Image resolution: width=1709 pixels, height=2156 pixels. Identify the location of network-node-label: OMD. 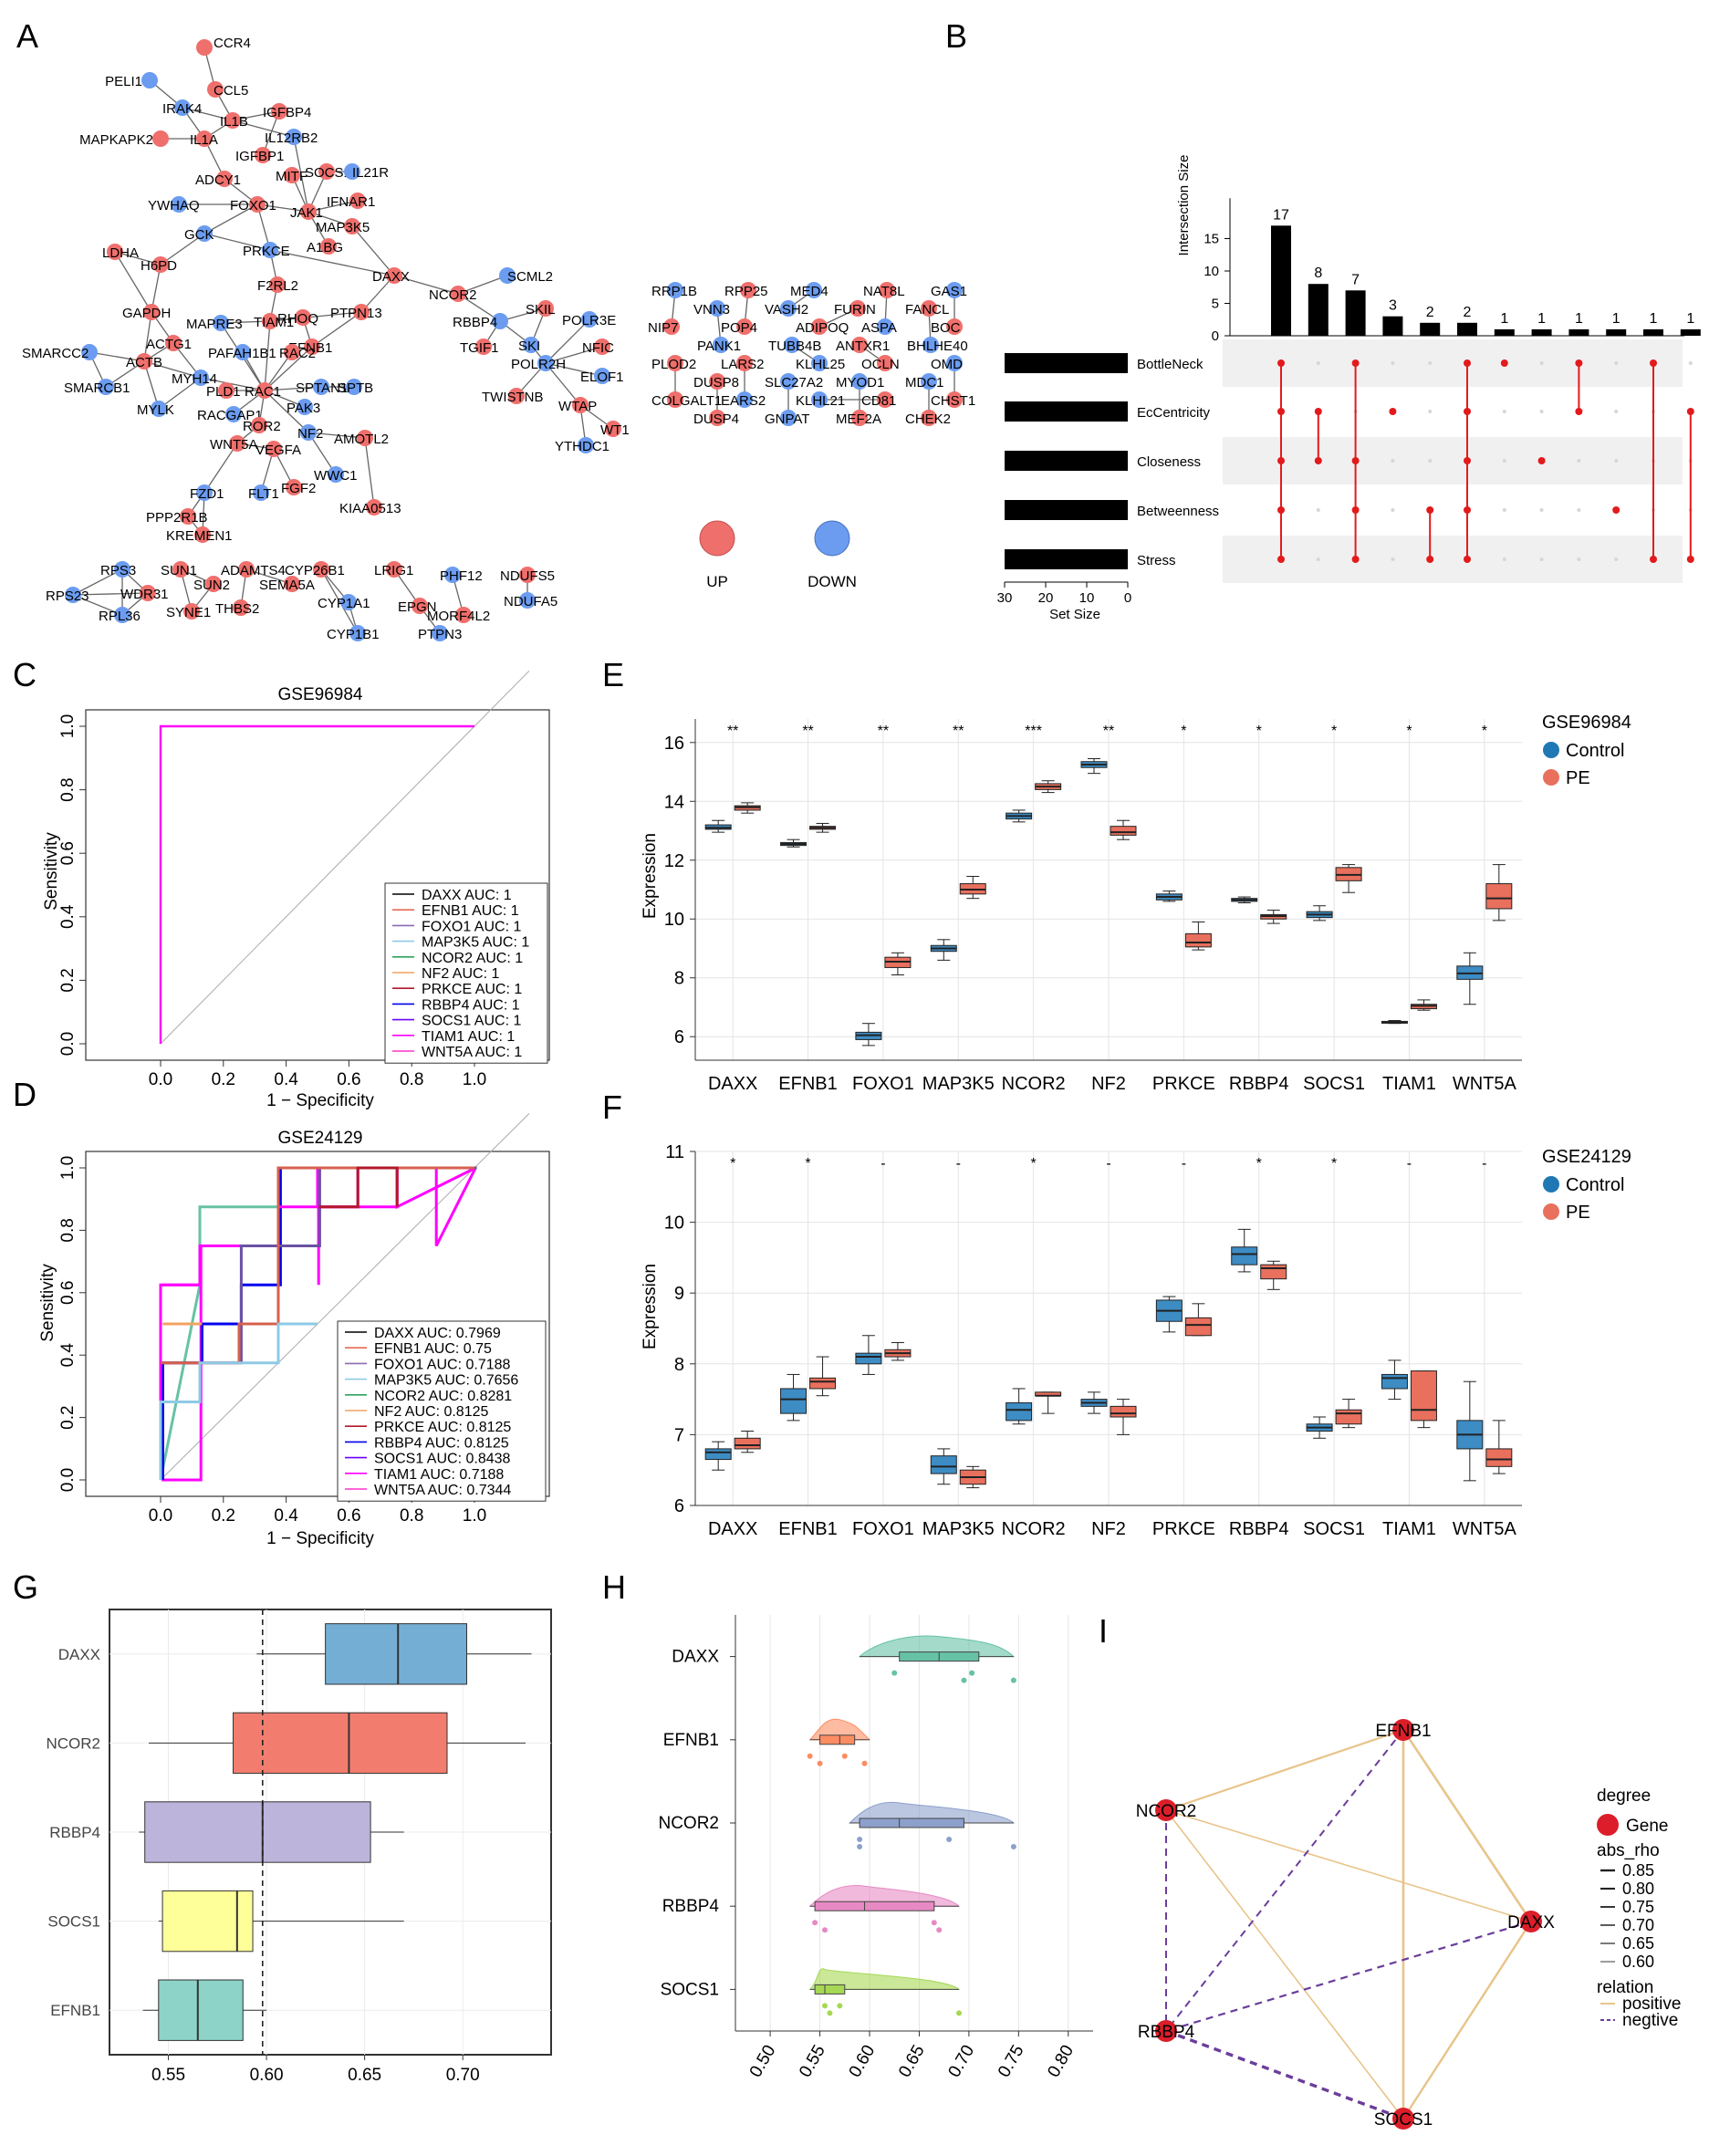
(947, 365).